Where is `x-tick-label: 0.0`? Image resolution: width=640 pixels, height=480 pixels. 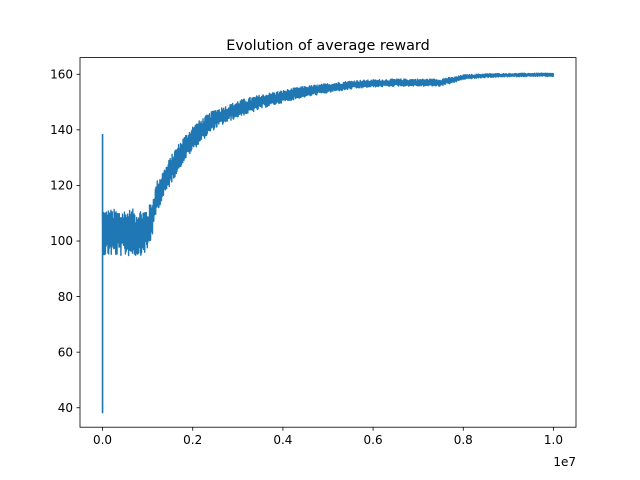
x-tick-label: 0.0 is located at coordinates (102, 440).